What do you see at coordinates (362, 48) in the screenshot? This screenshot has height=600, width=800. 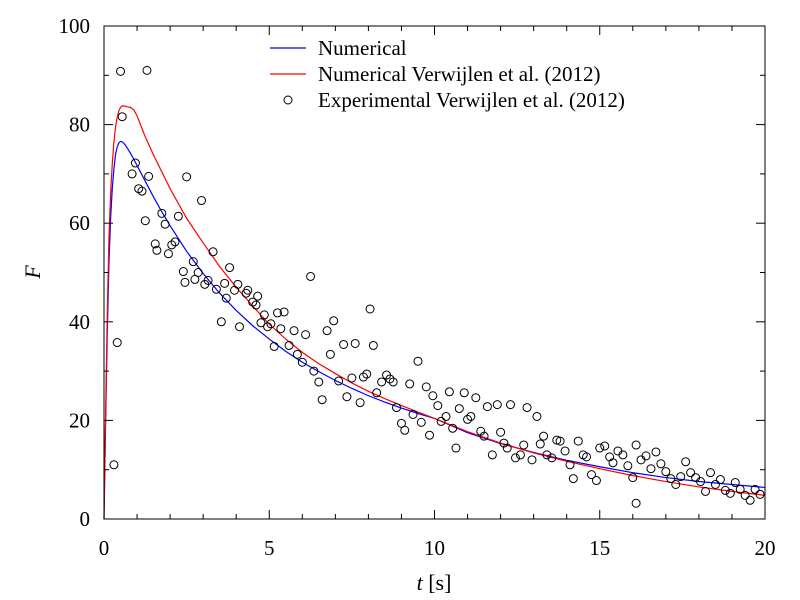 I see `legend-label-numerical: Numerical` at bounding box center [362, 48].